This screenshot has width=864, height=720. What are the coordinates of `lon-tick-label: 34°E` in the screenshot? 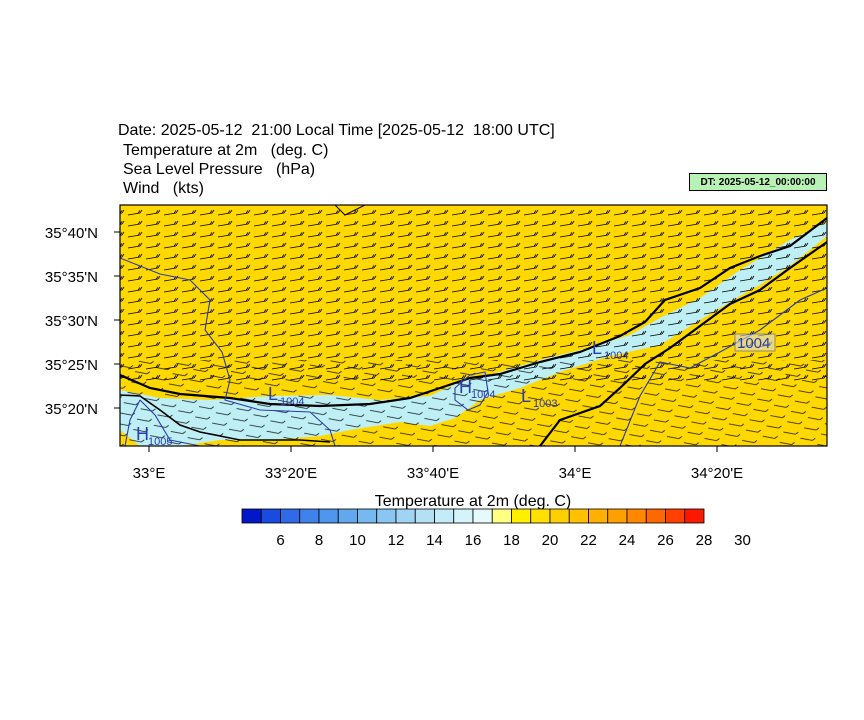 It's located at (575, 473).